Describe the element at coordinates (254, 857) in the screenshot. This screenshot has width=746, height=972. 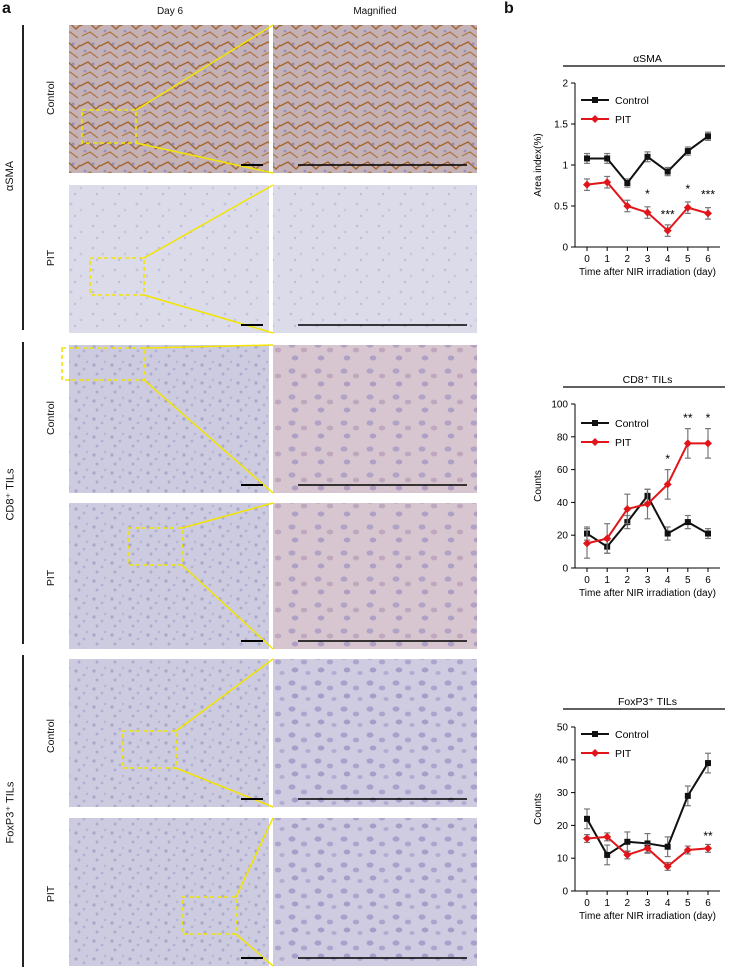
I see `zoom-line-top-foxp3-pit` at that location.